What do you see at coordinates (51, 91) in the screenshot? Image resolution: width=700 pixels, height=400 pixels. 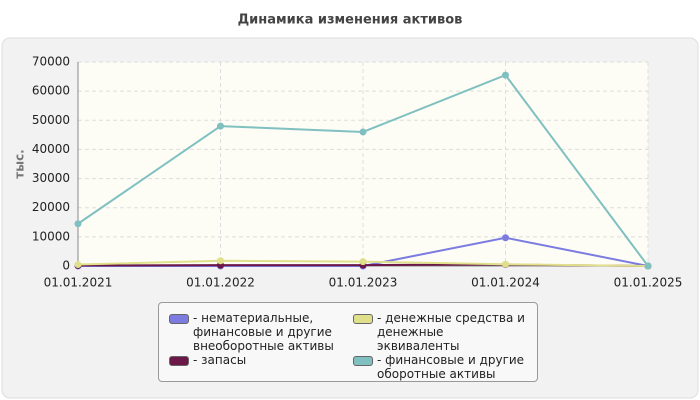 I see `y-tick-label: 60000` at bounding box center [51, 91].